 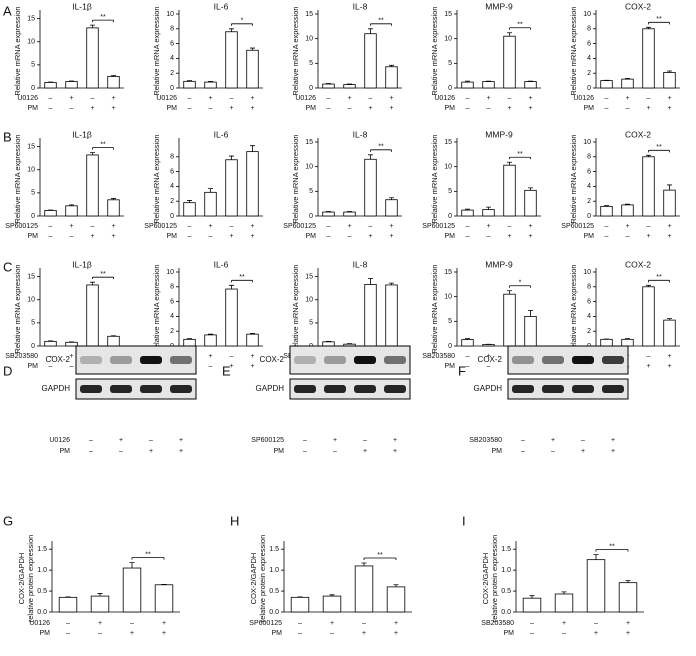 What do you see at coordinates (299, 226) in the screenshot?
I see `condition-label: SP600125` at bounding box center [299, 226].